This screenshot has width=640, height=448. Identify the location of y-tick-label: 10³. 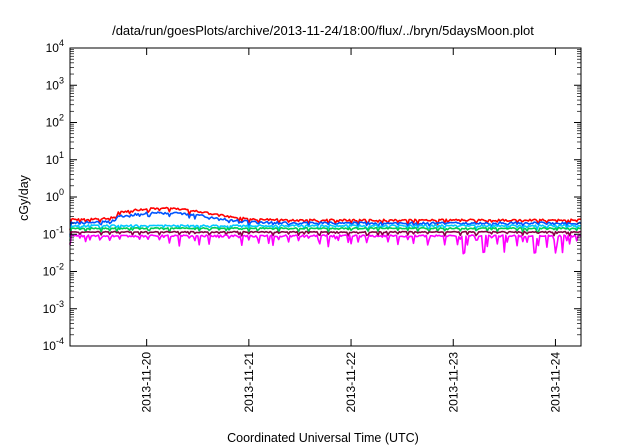
(55, 83).